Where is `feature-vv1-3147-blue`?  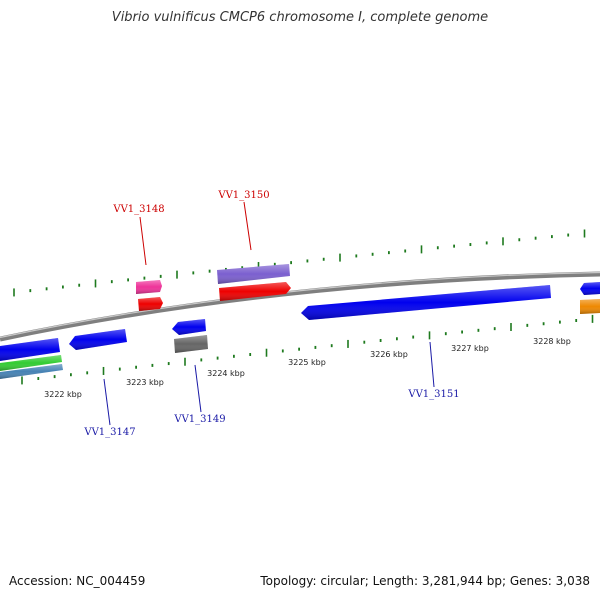 feature-vv1-3147-blue is located at coordinates (98, 339).